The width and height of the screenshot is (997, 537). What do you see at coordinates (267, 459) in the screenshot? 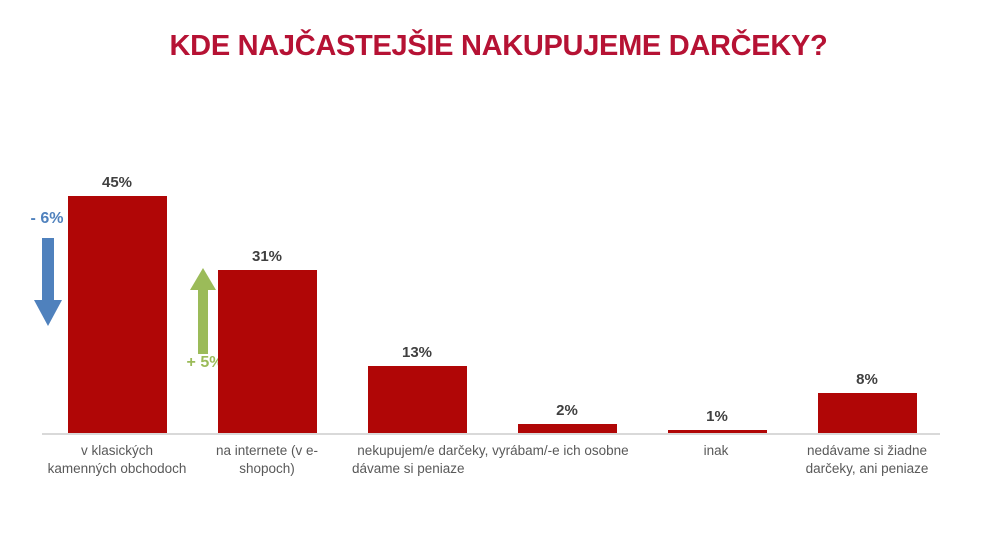
I see `category-label: na internete (v e-shopoch)` at bounding box center [267, 459].